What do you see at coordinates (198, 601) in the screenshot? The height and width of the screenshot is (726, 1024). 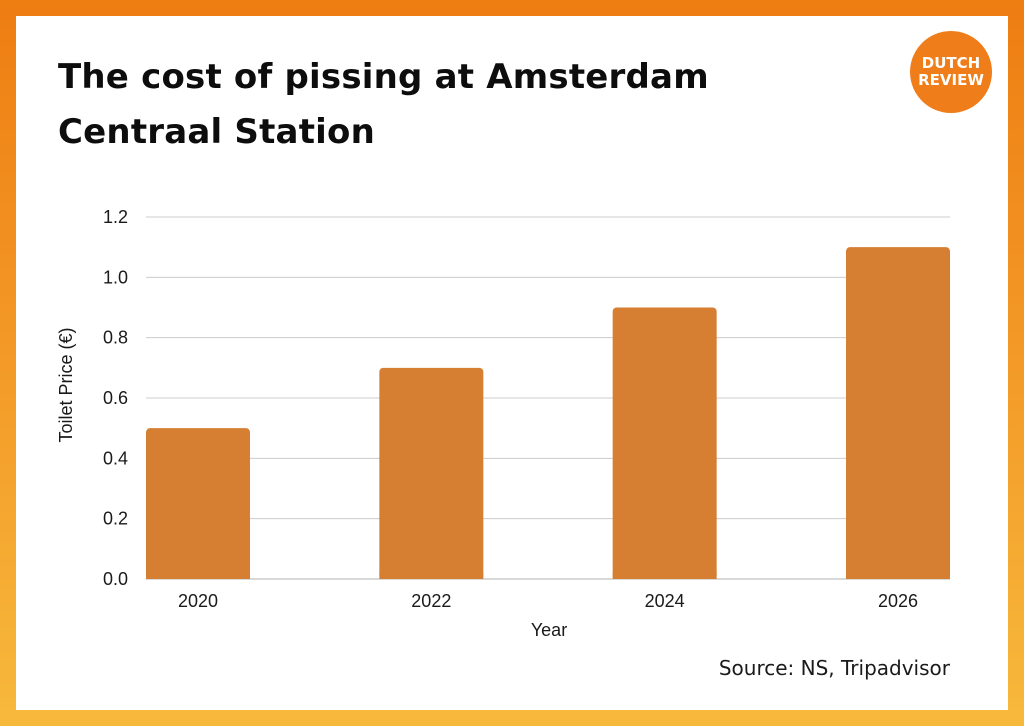 I see `x-tick-label: 2020` at bounding box center [198, 601].